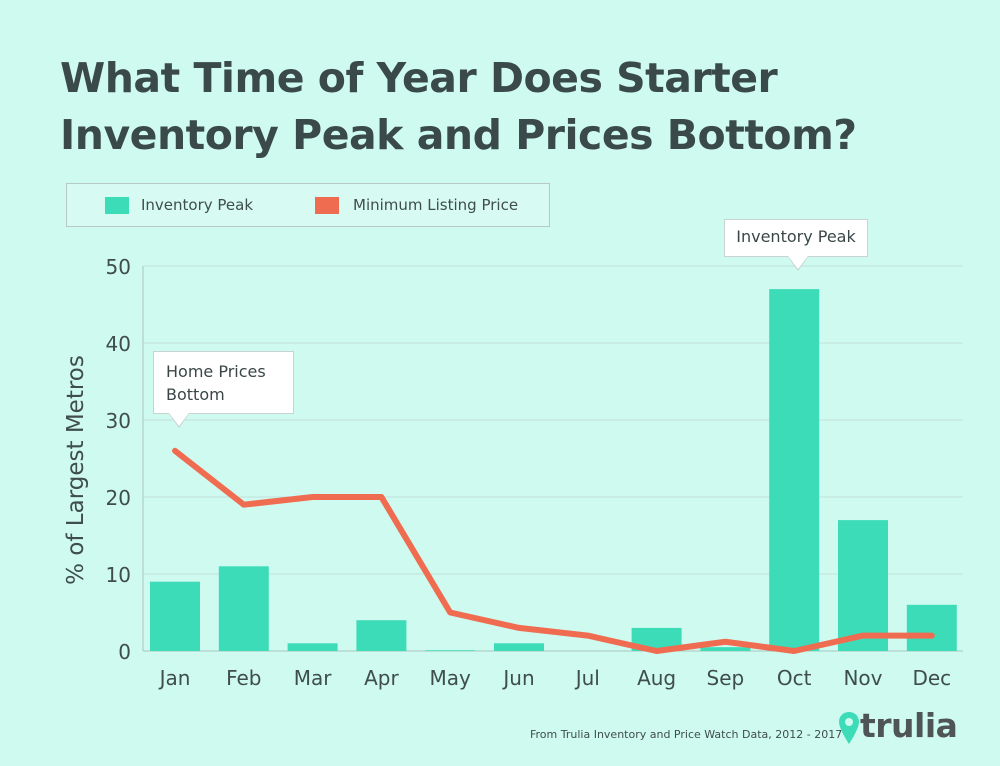 The height and width of the screenshot is (766, 1000). Describe the element at coordinates (381, 635) in the screenshot. I see `bar-apr` at that location.